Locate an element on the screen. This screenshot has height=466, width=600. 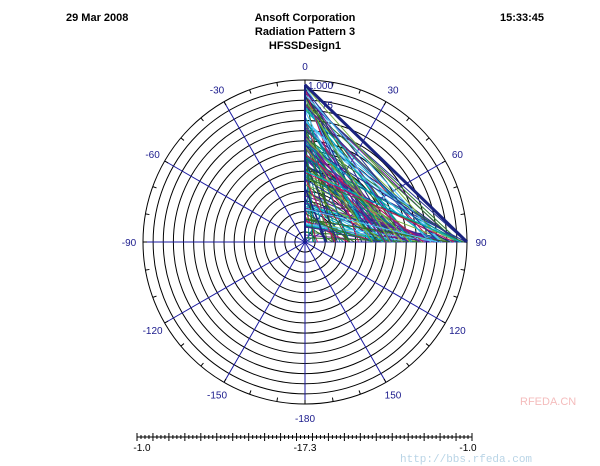
radial-max-label: 1.000 is located at coordinates (320, 86).